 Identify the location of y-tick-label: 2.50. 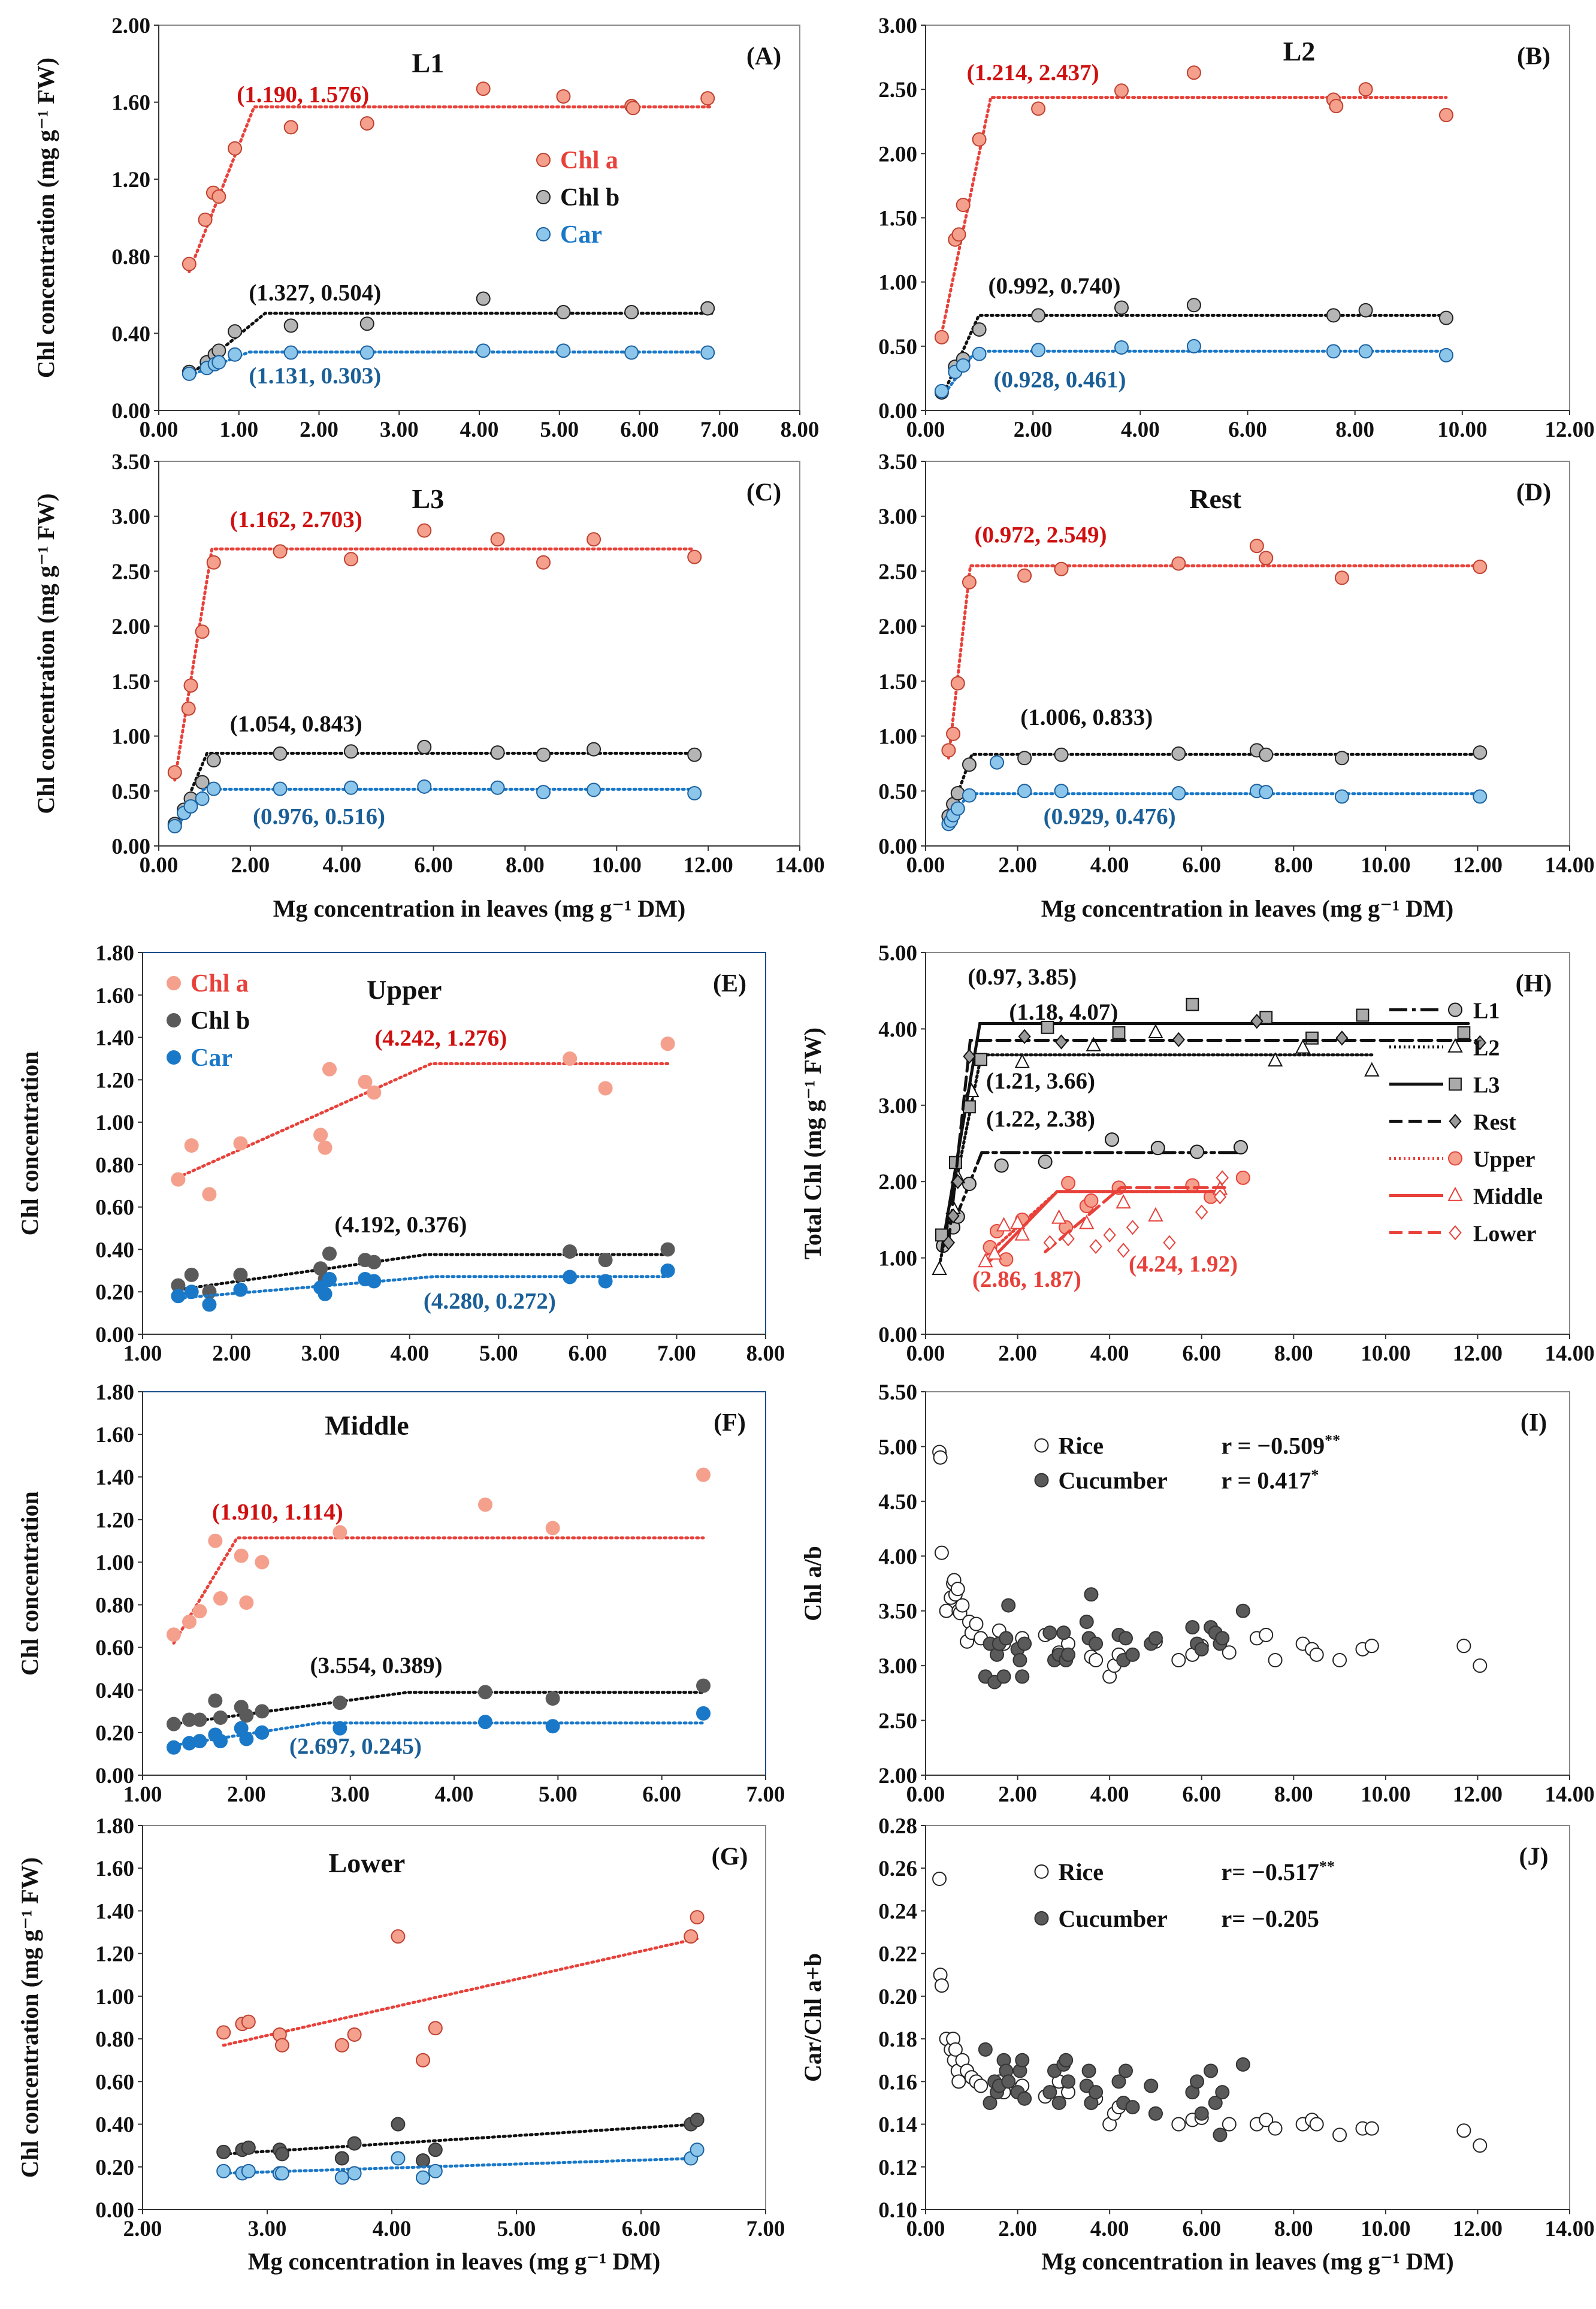
(130, 572).